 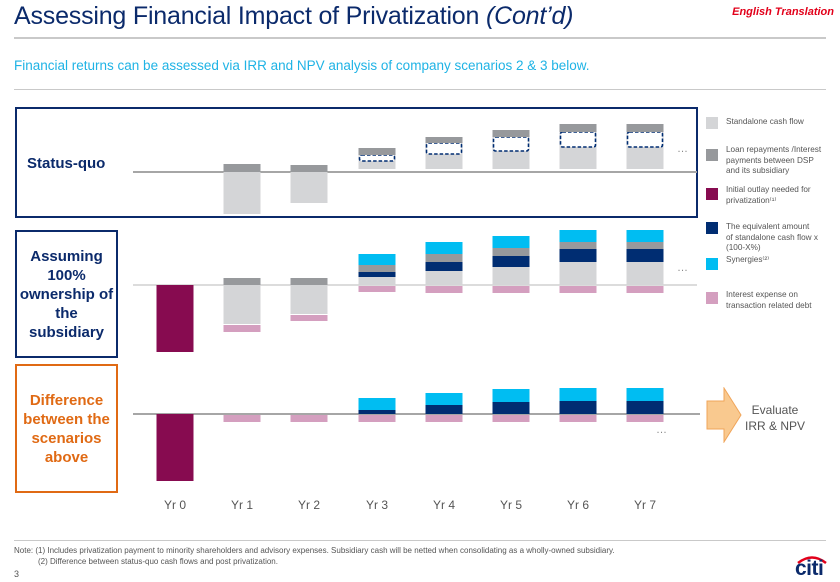 What do you see at coordinates (748, 259) in the screenshot?
I see `legend-text: Synergies⁽²⁾` at bounding box center [748, 259].